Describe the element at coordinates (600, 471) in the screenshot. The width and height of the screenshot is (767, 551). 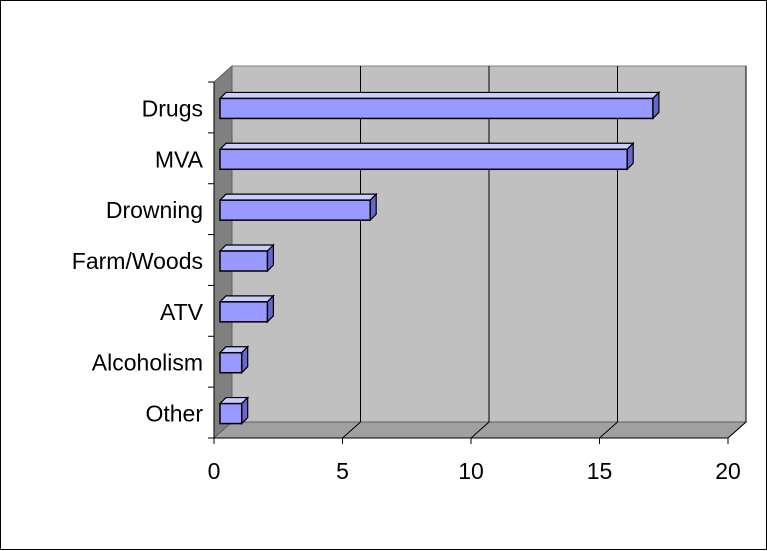
I see `x-tick-label: 15` at that location.